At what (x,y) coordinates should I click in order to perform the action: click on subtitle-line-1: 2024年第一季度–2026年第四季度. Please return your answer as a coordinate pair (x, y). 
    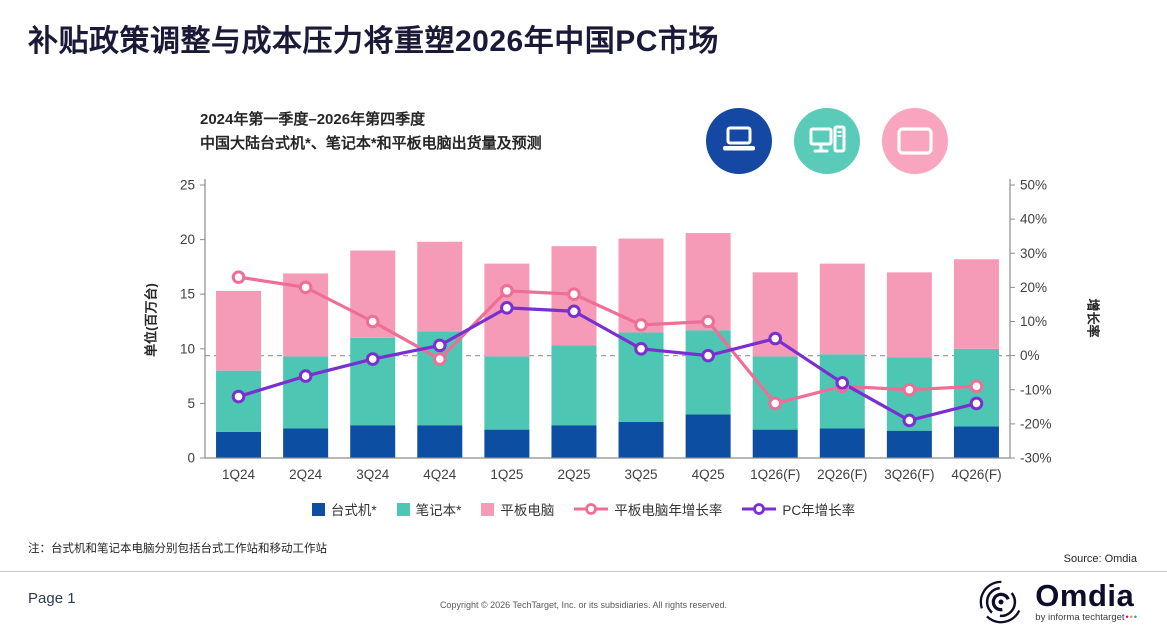
    Looking at the image, I should click on (313, 119).